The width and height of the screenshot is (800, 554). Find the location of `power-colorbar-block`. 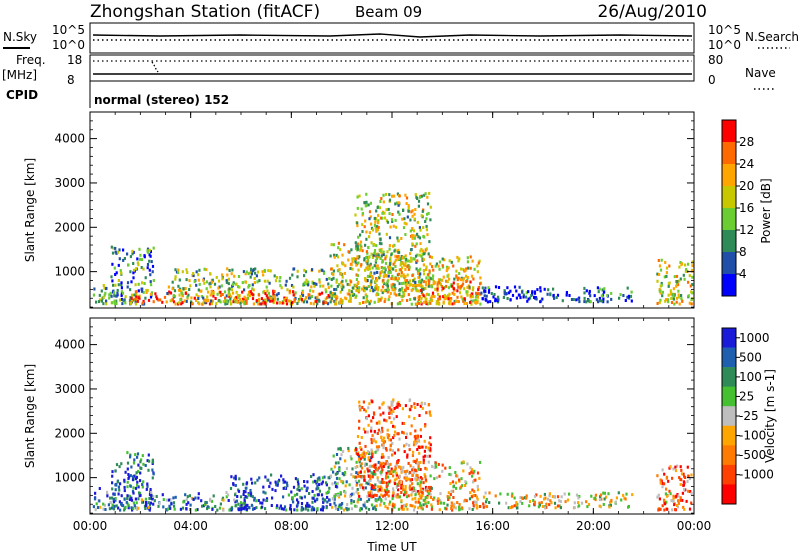

power-colorbar-block is located at coordinates (729, 175).